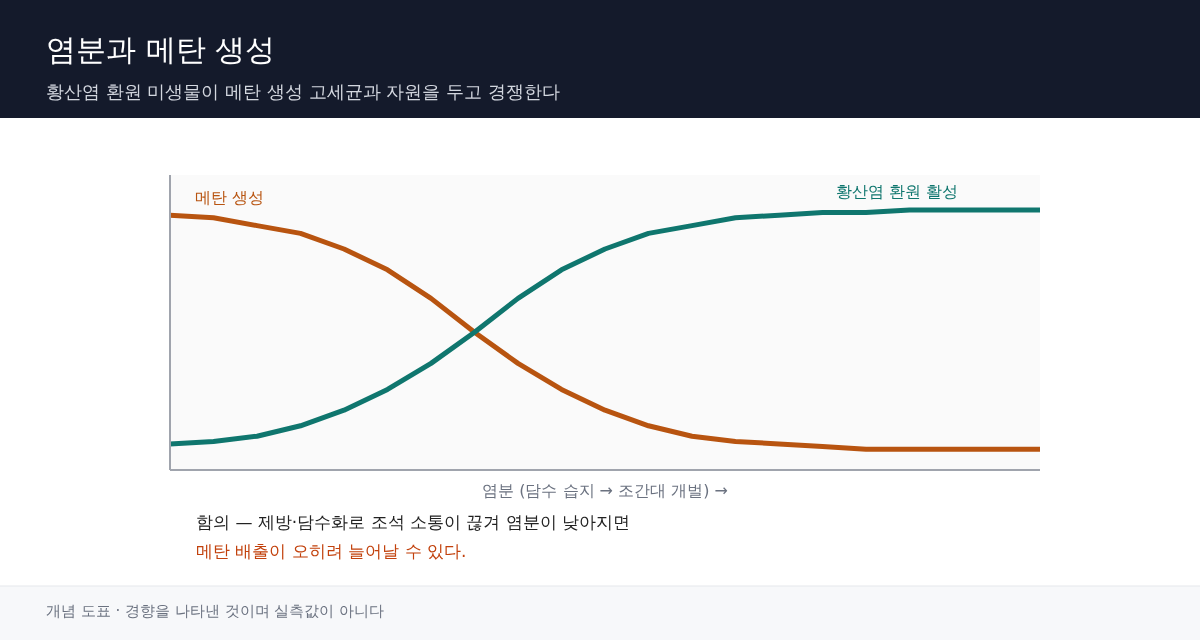 The width and height of the screenshot is (1200, 640). Describe the element at coordinates (303, 91) in the screenshot. I see `chart-subtitle: 황산염 환원 미생물이 메탄 생성 고세균과 자원을 두고 경쟁한다` at that location.